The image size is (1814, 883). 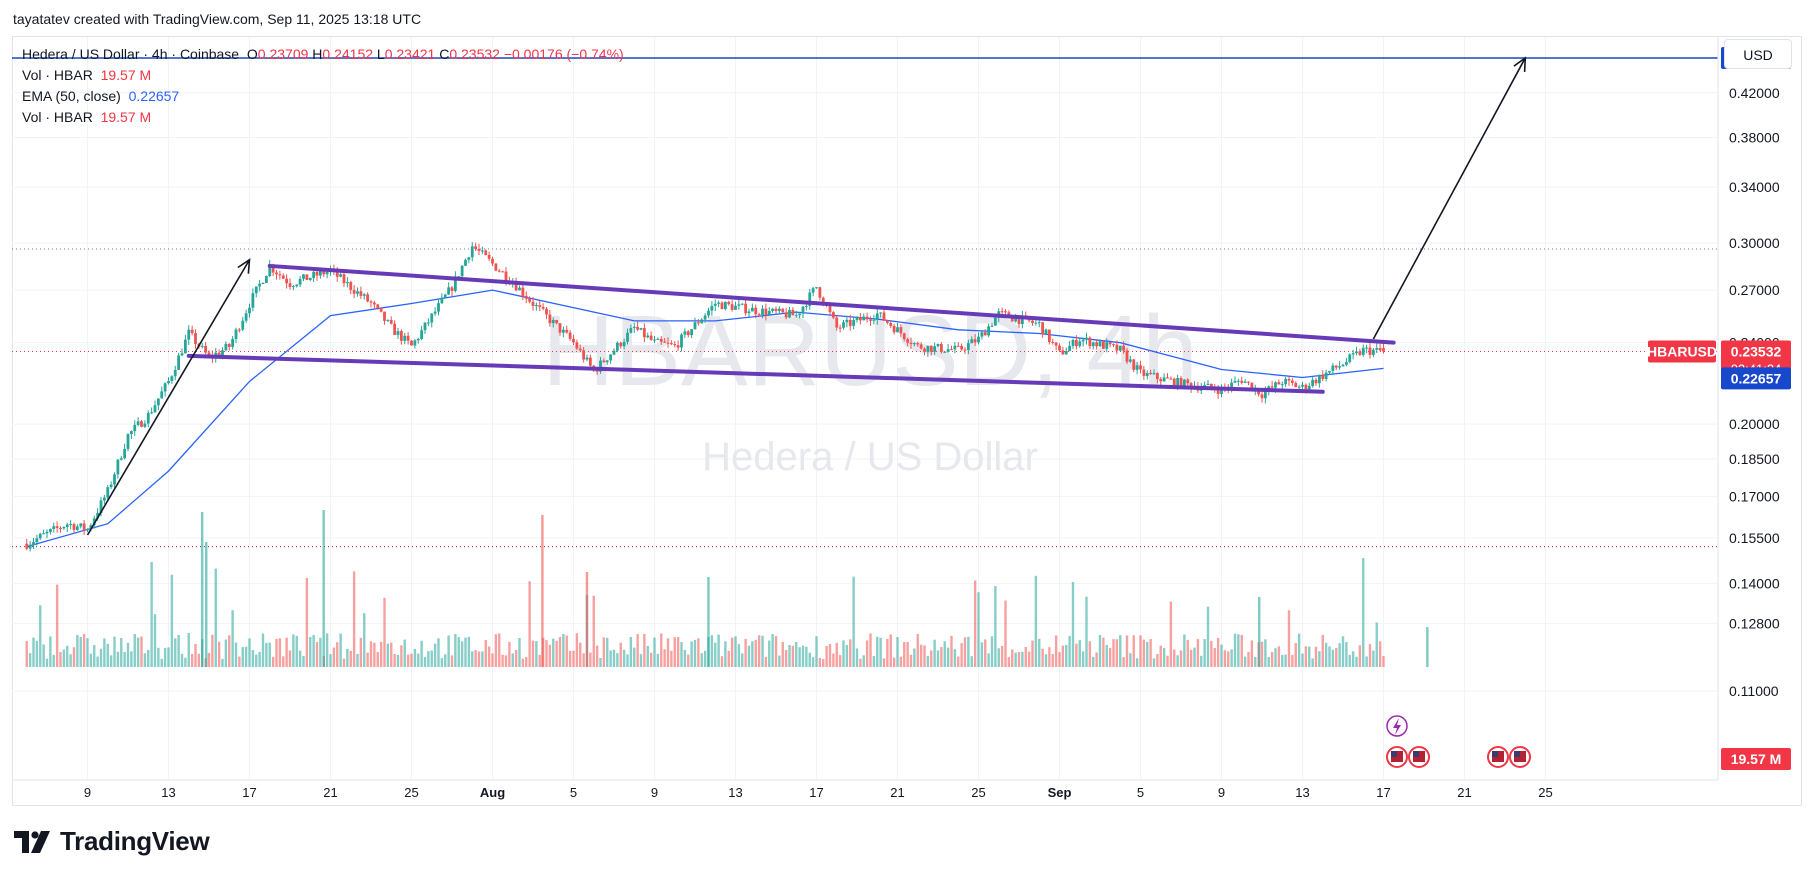 I want to click on channel-upper-line, so click(x=831, y=304).